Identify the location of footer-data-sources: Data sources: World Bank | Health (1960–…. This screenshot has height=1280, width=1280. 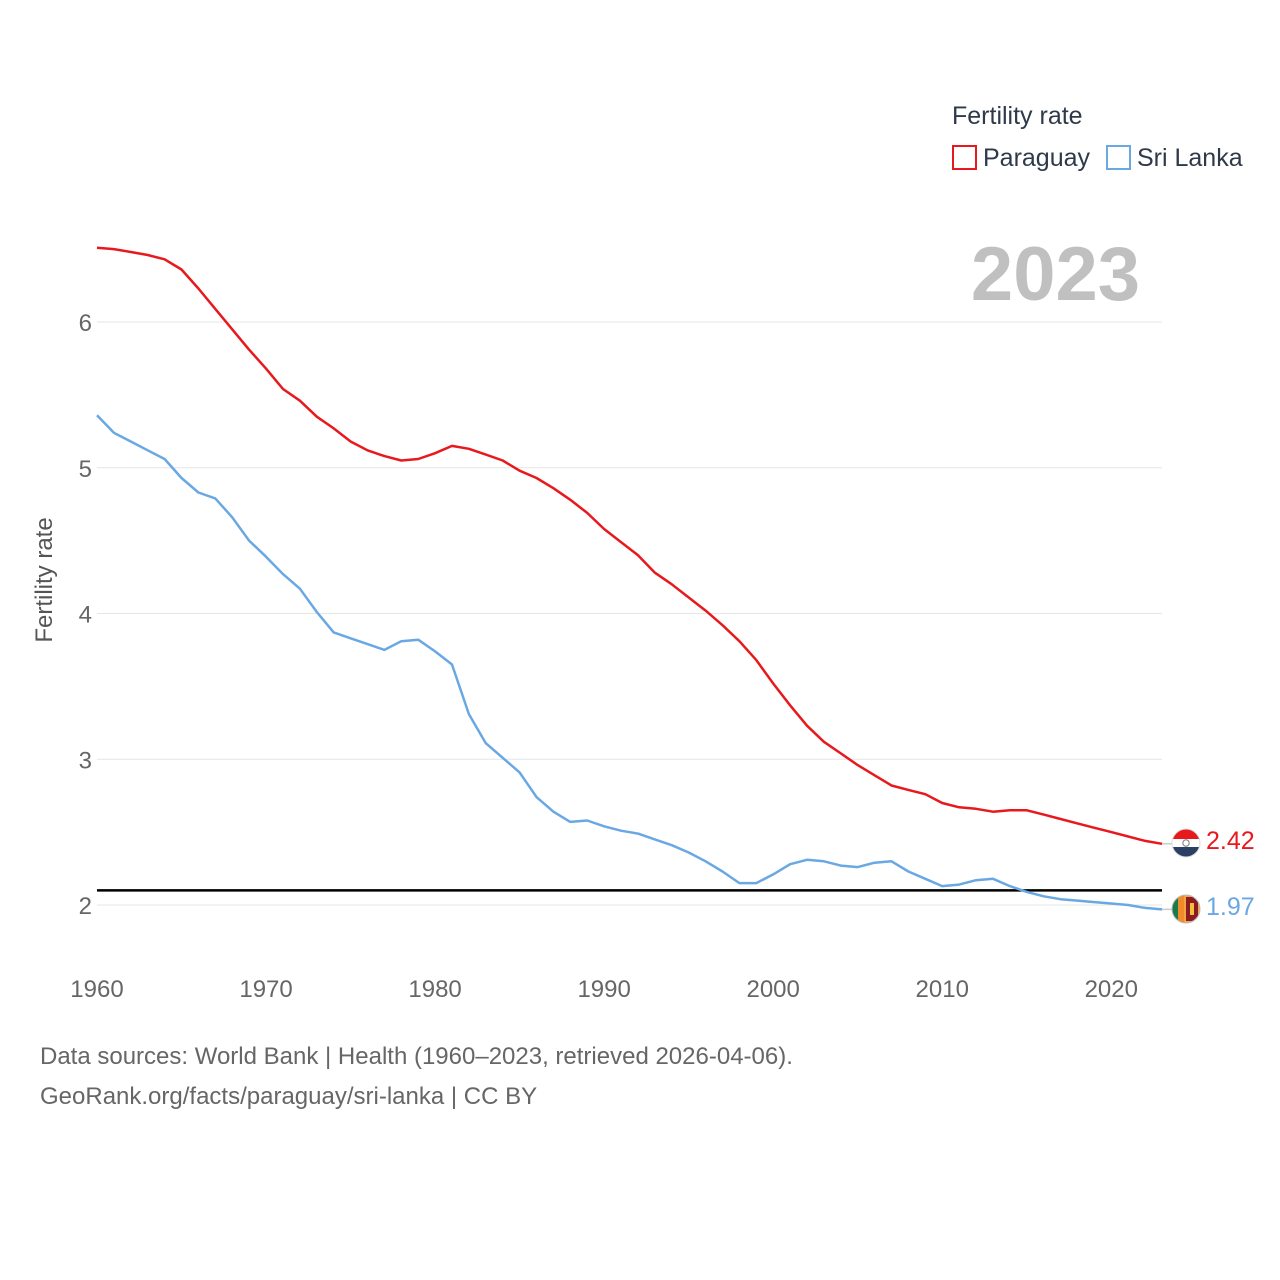
(416, 1056).